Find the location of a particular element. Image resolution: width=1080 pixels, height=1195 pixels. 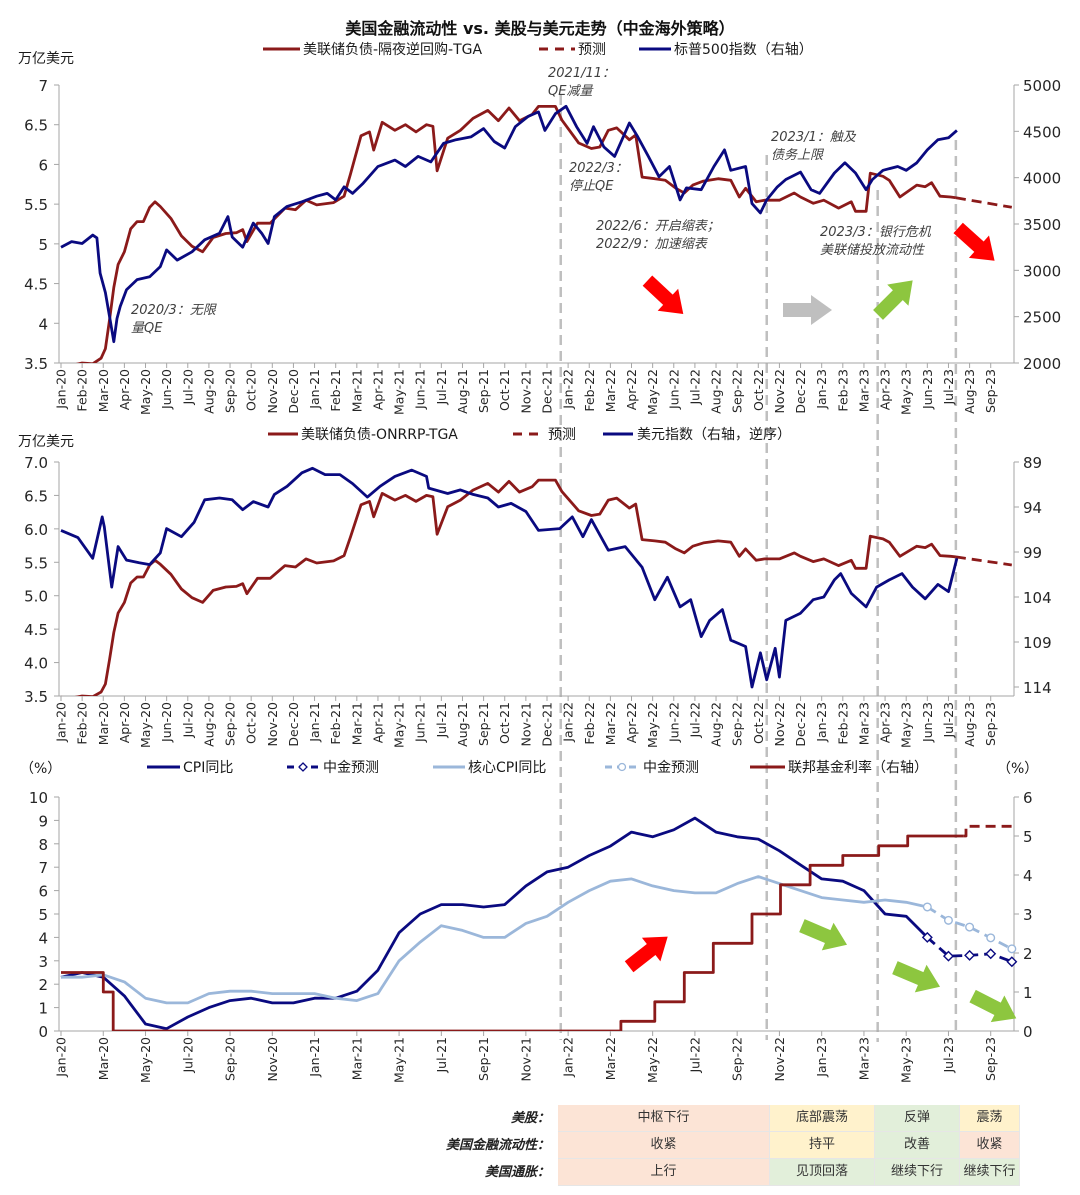

right-axis-tick-label: 2500 is located at coordinates (1042, 318).